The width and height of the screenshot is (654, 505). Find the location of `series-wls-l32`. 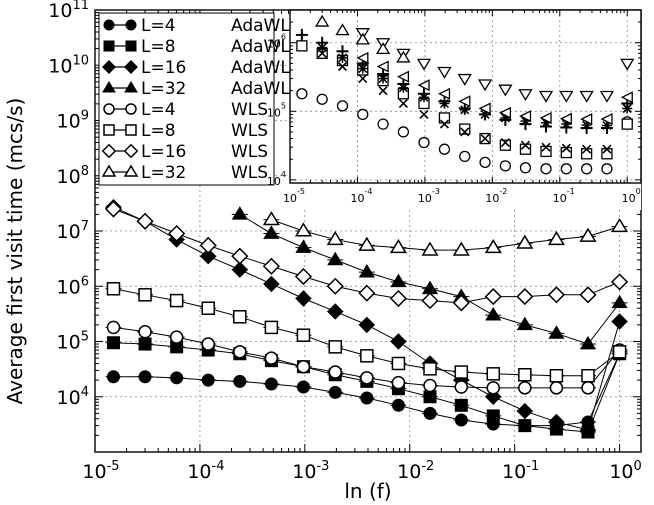

series-wls-l32 is located at coordinates (445, 233).